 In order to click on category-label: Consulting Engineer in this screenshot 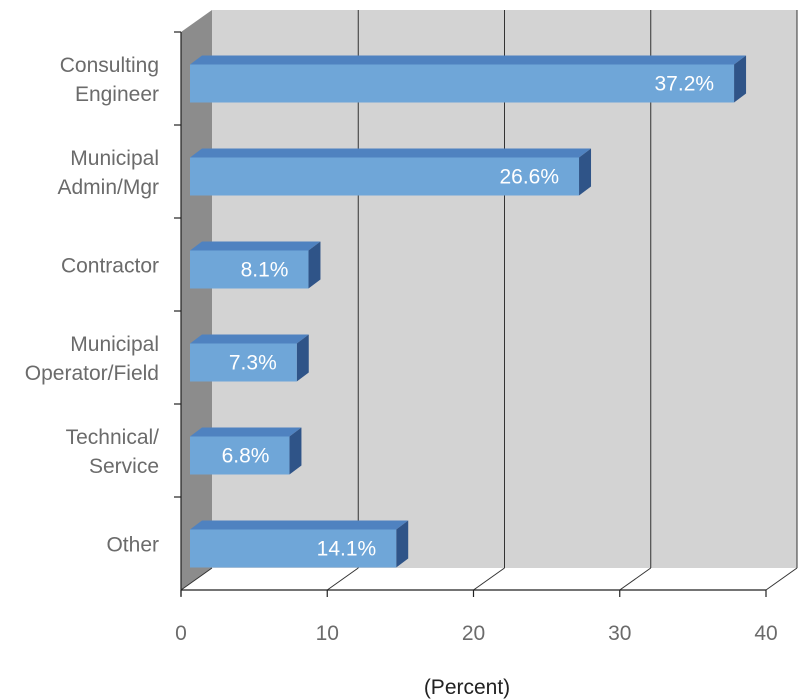, I will do `click(109, 80)`.